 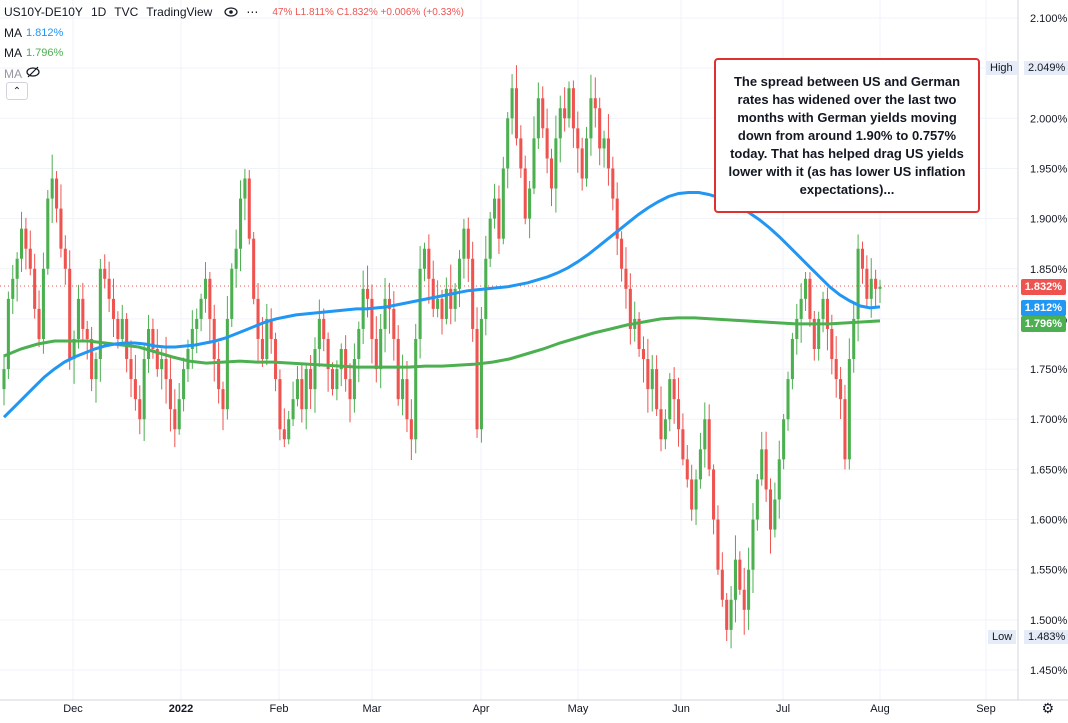 I want to click on more-options-icon: ⋯, so click(x=252, y=12).